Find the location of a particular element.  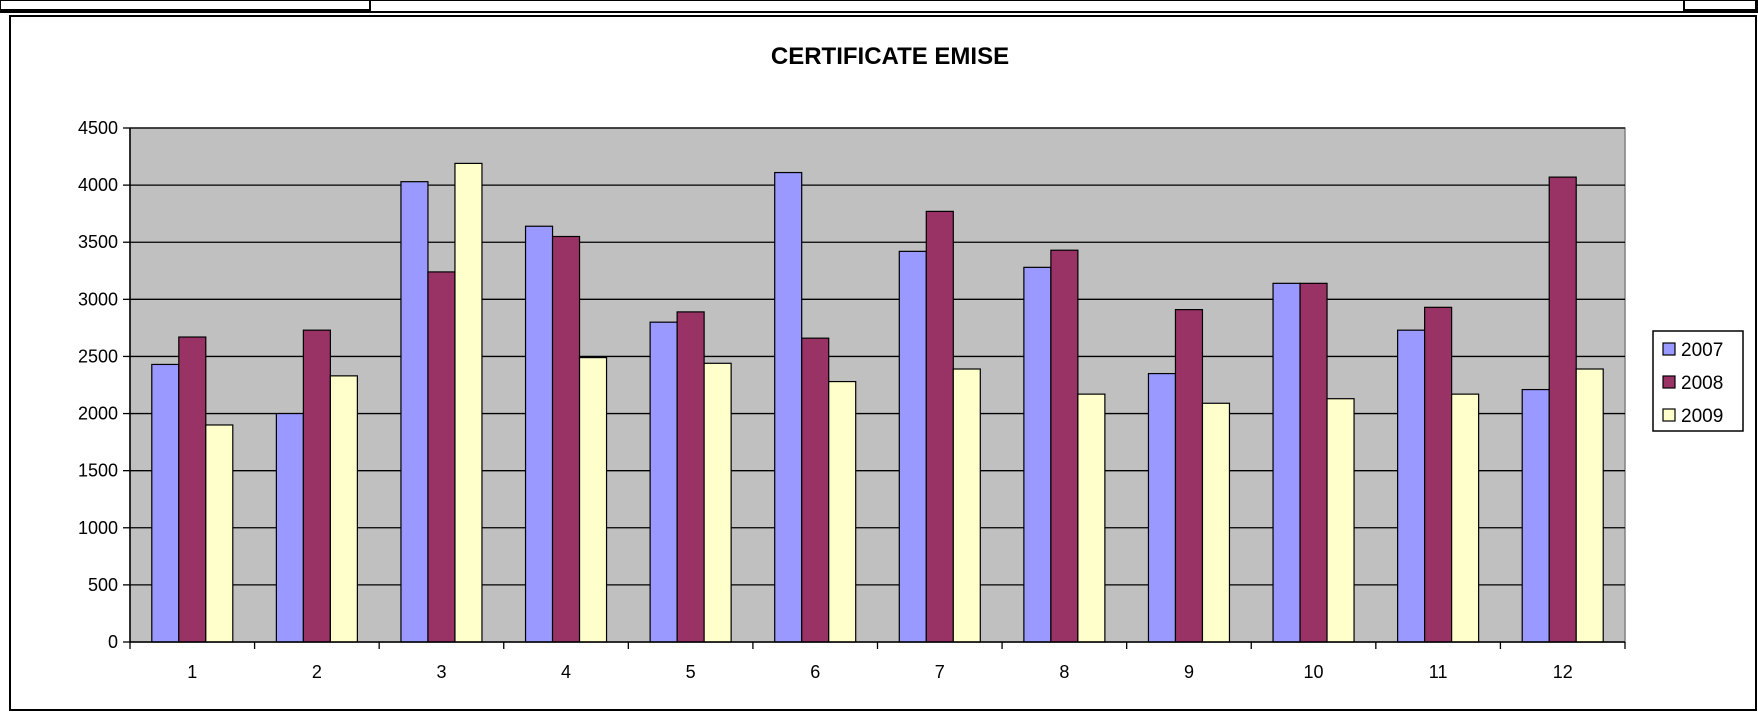

x-tick-label: 9 is located at coordinates (1189, 672).